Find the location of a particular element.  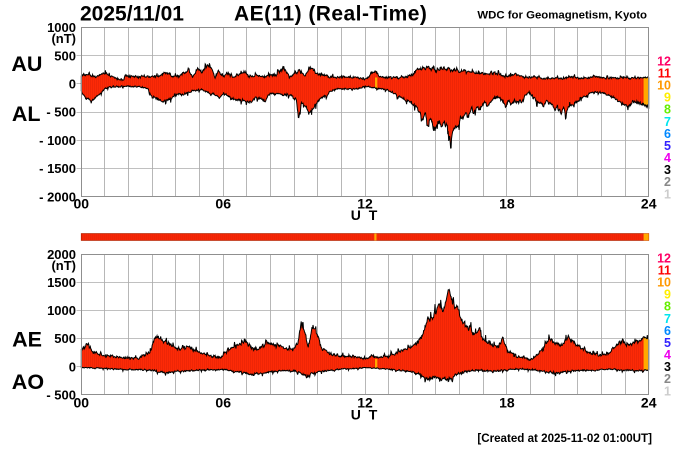

svg-text: AE(11) (Real-Time) is located at coordinates (330, 14).